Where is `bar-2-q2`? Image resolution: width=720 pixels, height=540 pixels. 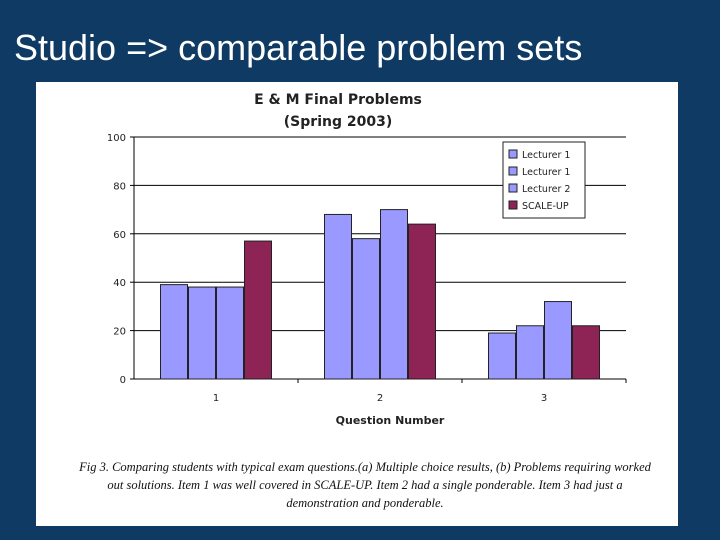
bar-2-q2 is located at coordinates (366, 309).